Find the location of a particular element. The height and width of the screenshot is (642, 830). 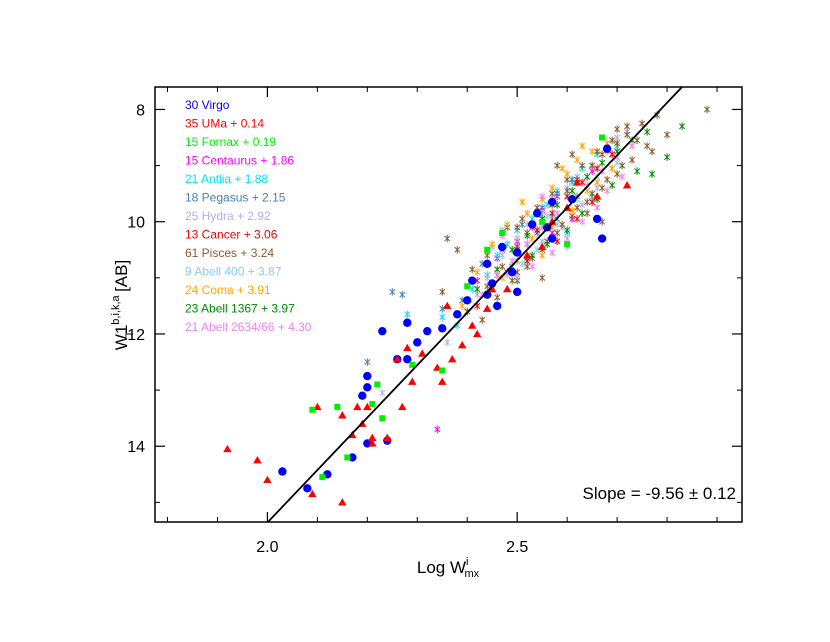

y-axis-label: W1b,i,k,aT [AB] is located at coordinates (123, 305).